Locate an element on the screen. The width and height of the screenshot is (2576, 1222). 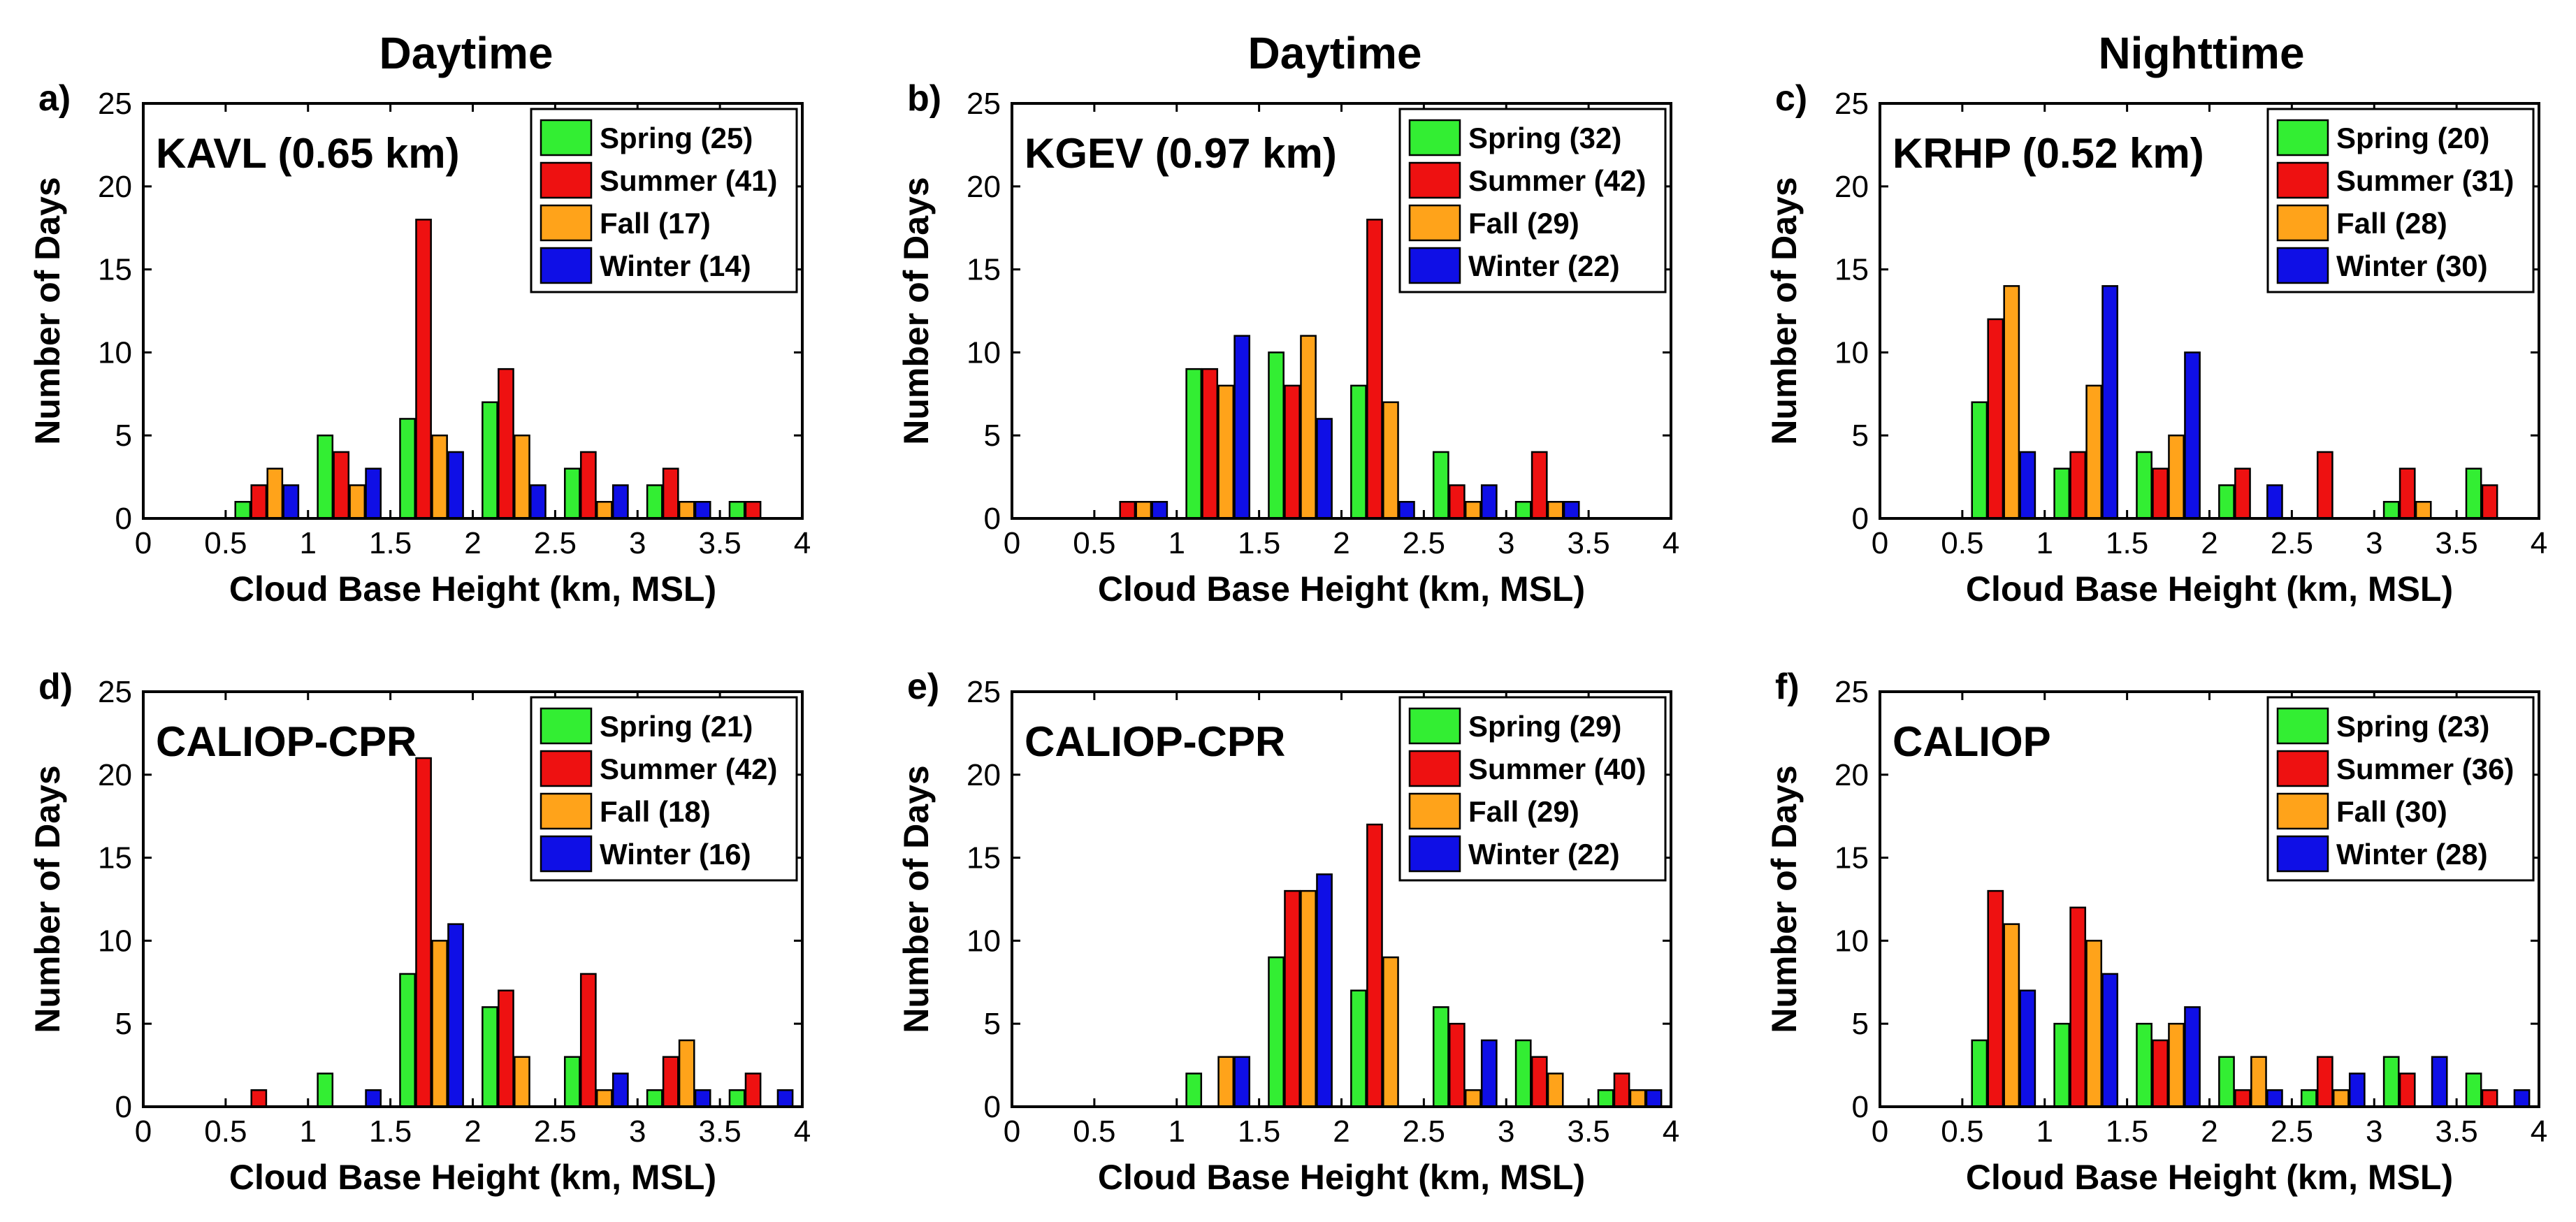
bar-fall-2.75 is located at coordinates (1473, 510).